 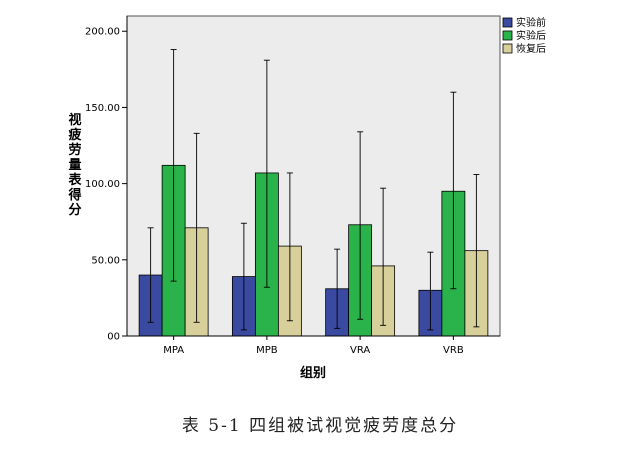 I want to click on y-tick-label: 150.00, so click(x=102, y=108).